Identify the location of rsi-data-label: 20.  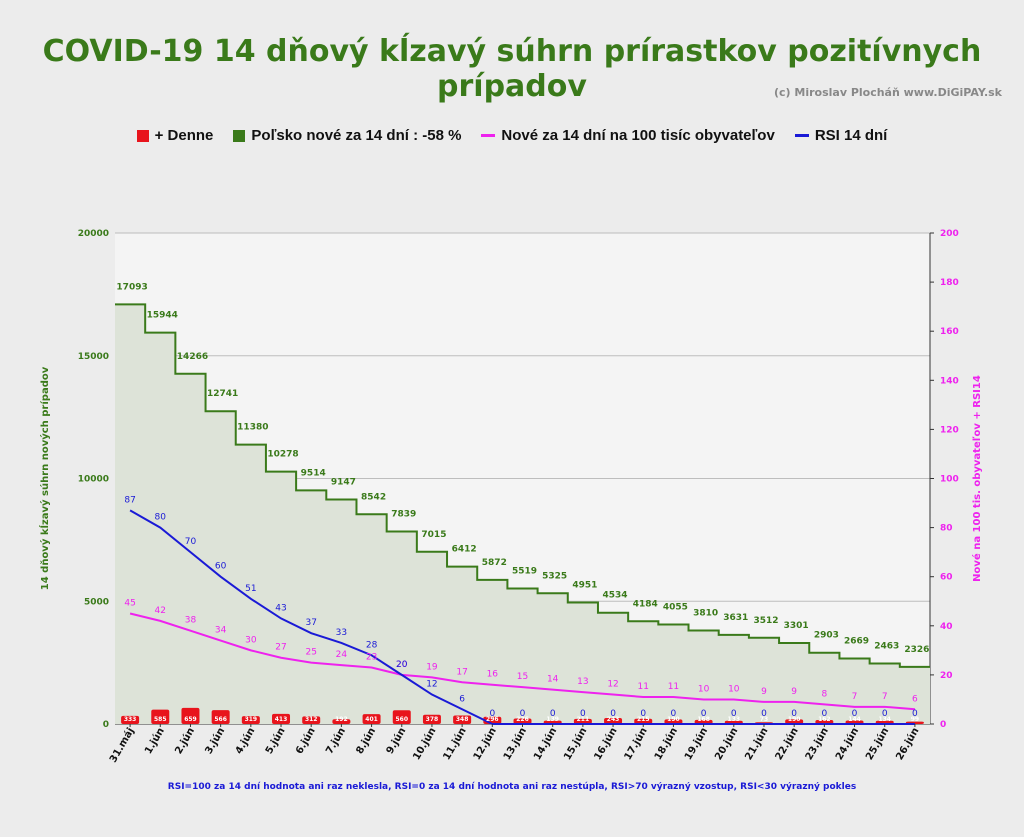
(402, 665).